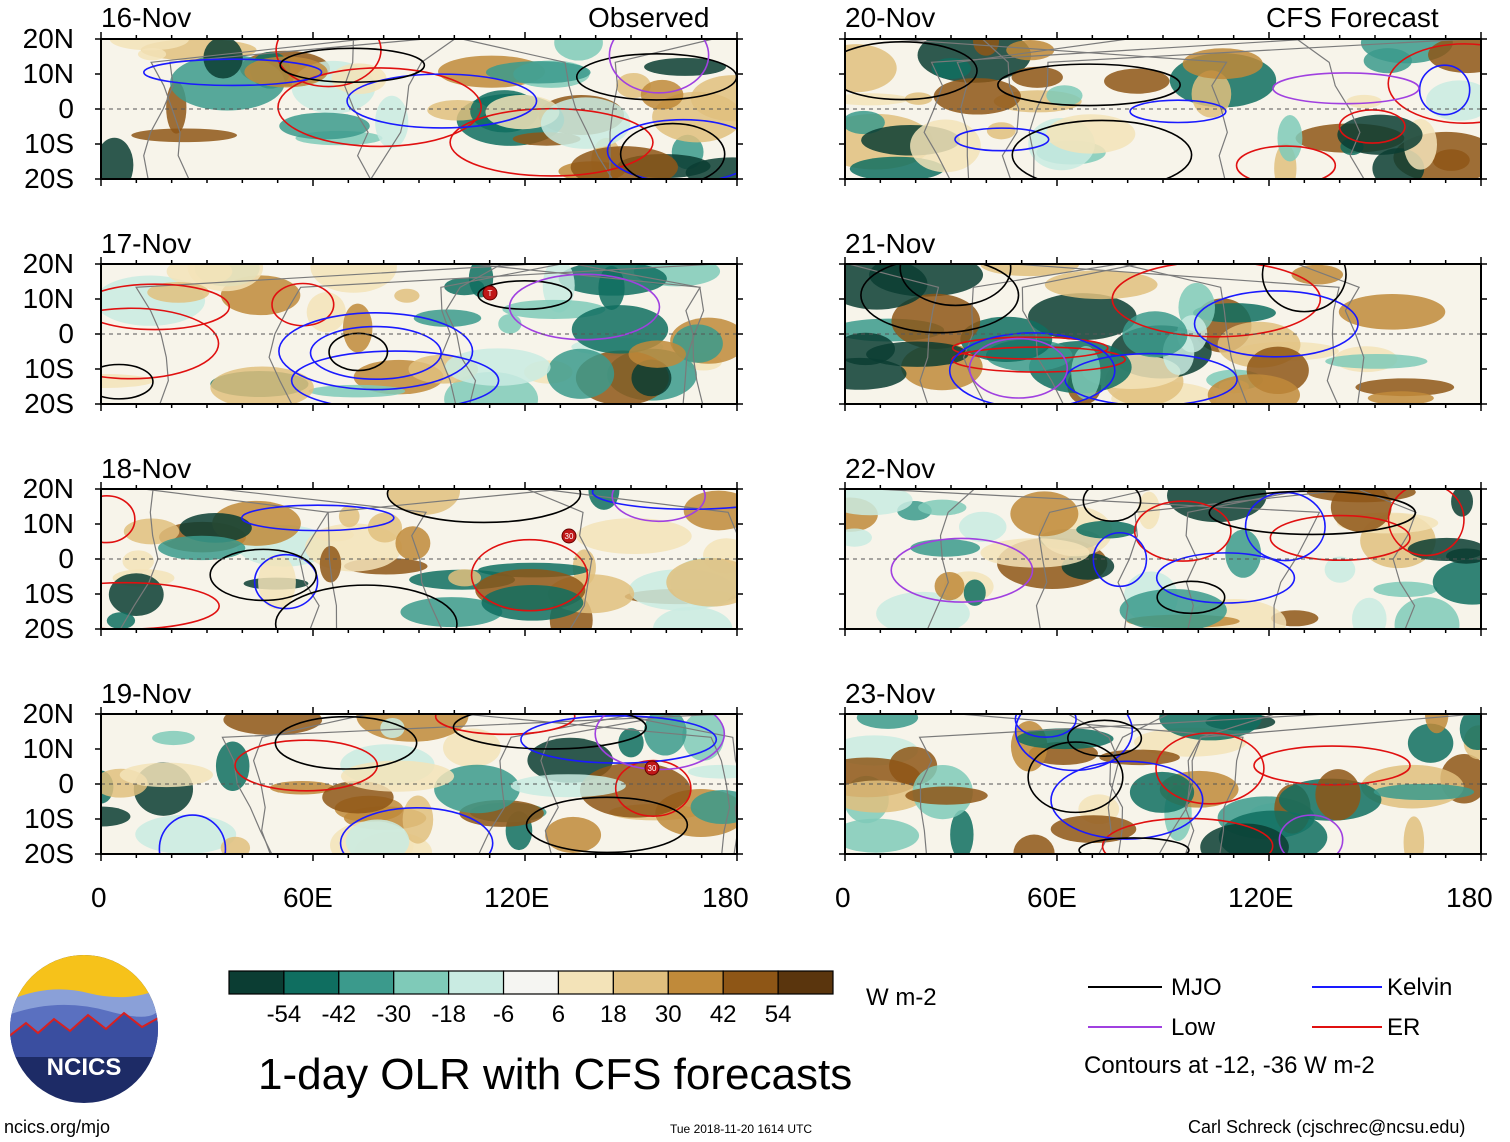 The height and width of the screenshot is (1142, 1510). I want to click on forecast-label: CFS Forecast, so click(1352, 17).